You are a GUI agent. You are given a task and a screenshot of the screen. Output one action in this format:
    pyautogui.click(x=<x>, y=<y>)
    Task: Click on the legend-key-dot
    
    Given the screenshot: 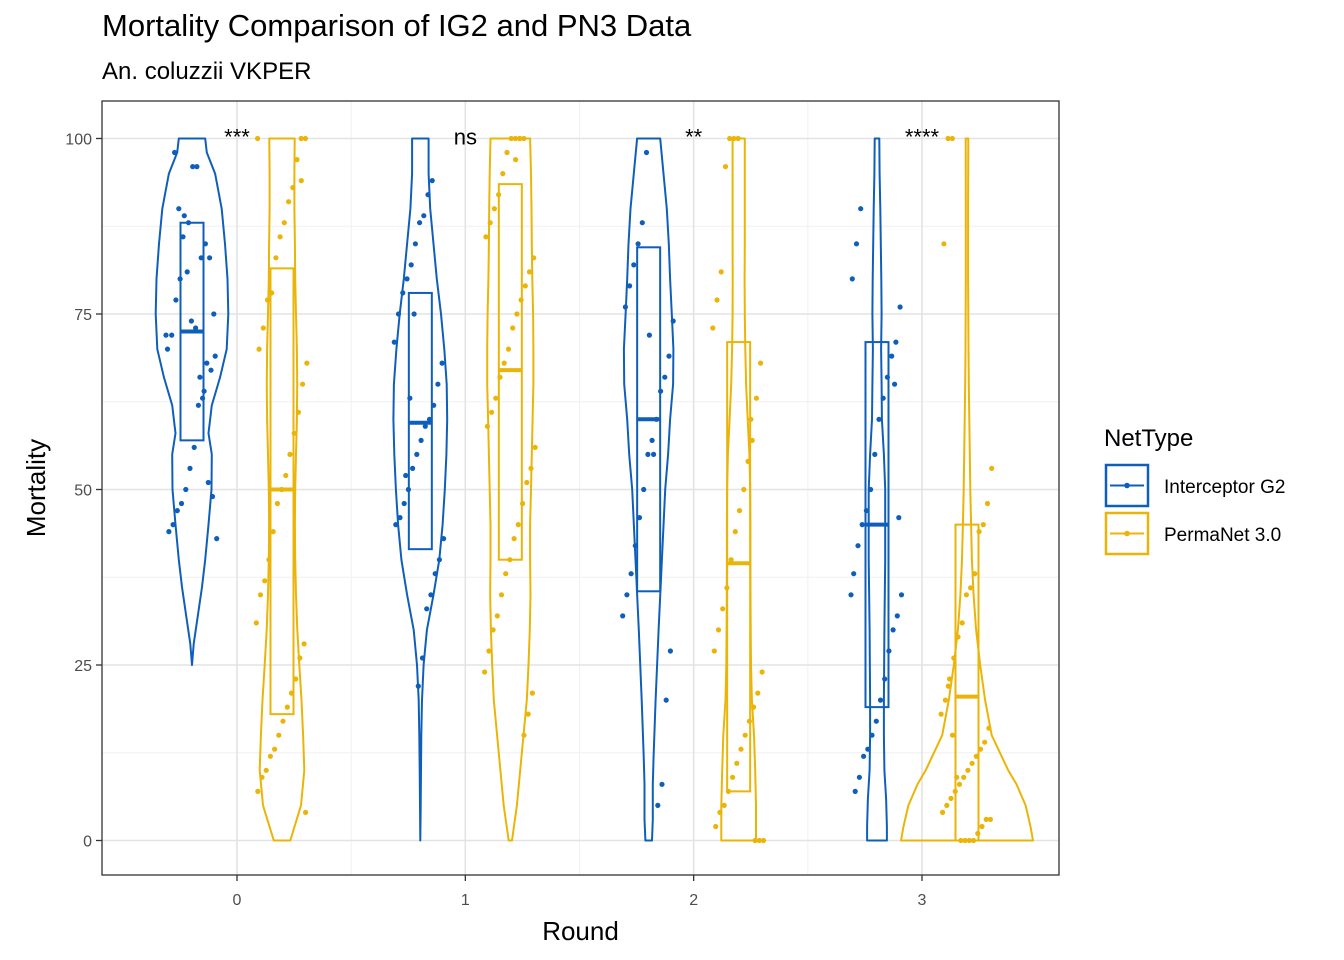 What is the action you would take?
    pyautogui.click(x=1127, y=485)
    